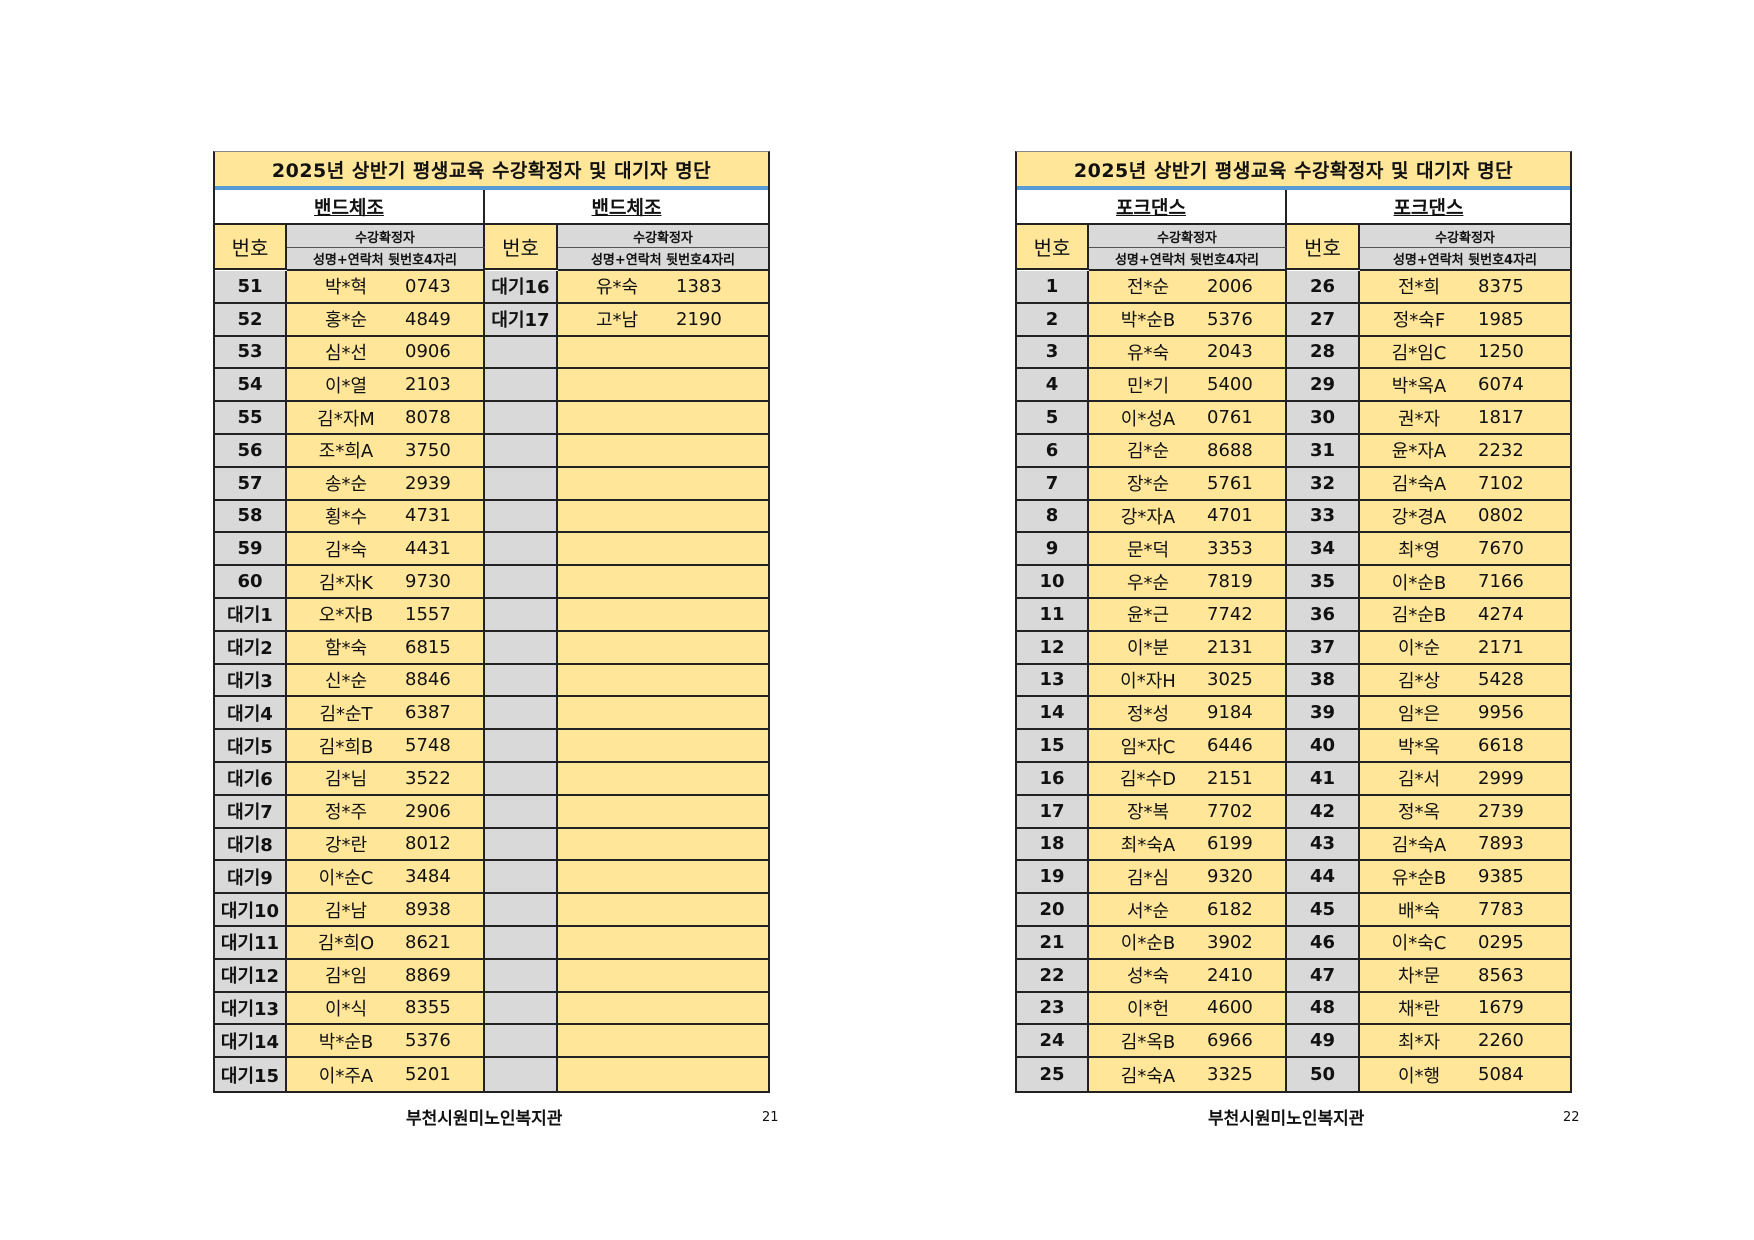 Image resolution: width=1754 pixels, height=1240 pixels. Describe the element at coordinates (251, 451) in the screenshot. I see `row-number: 56` at that location.